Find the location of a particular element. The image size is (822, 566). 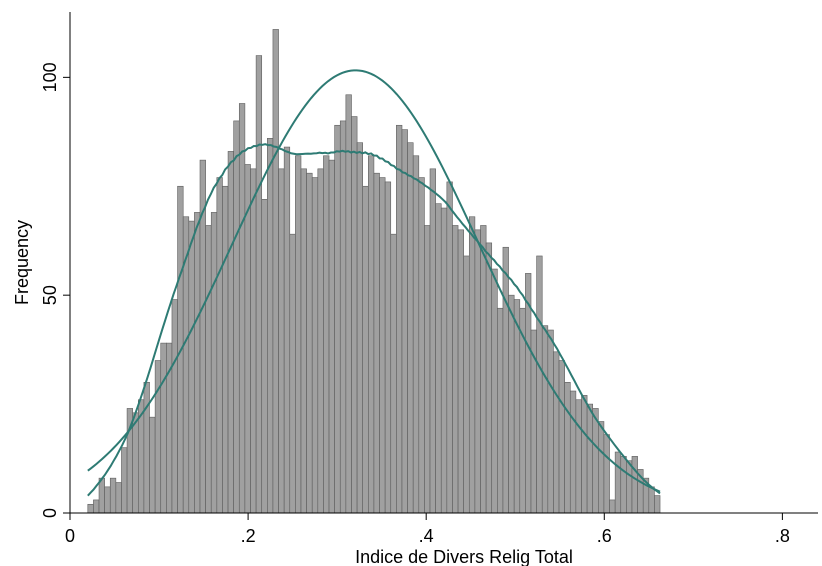

y-axis-label: Frequency is located at coordinates (22, 262).